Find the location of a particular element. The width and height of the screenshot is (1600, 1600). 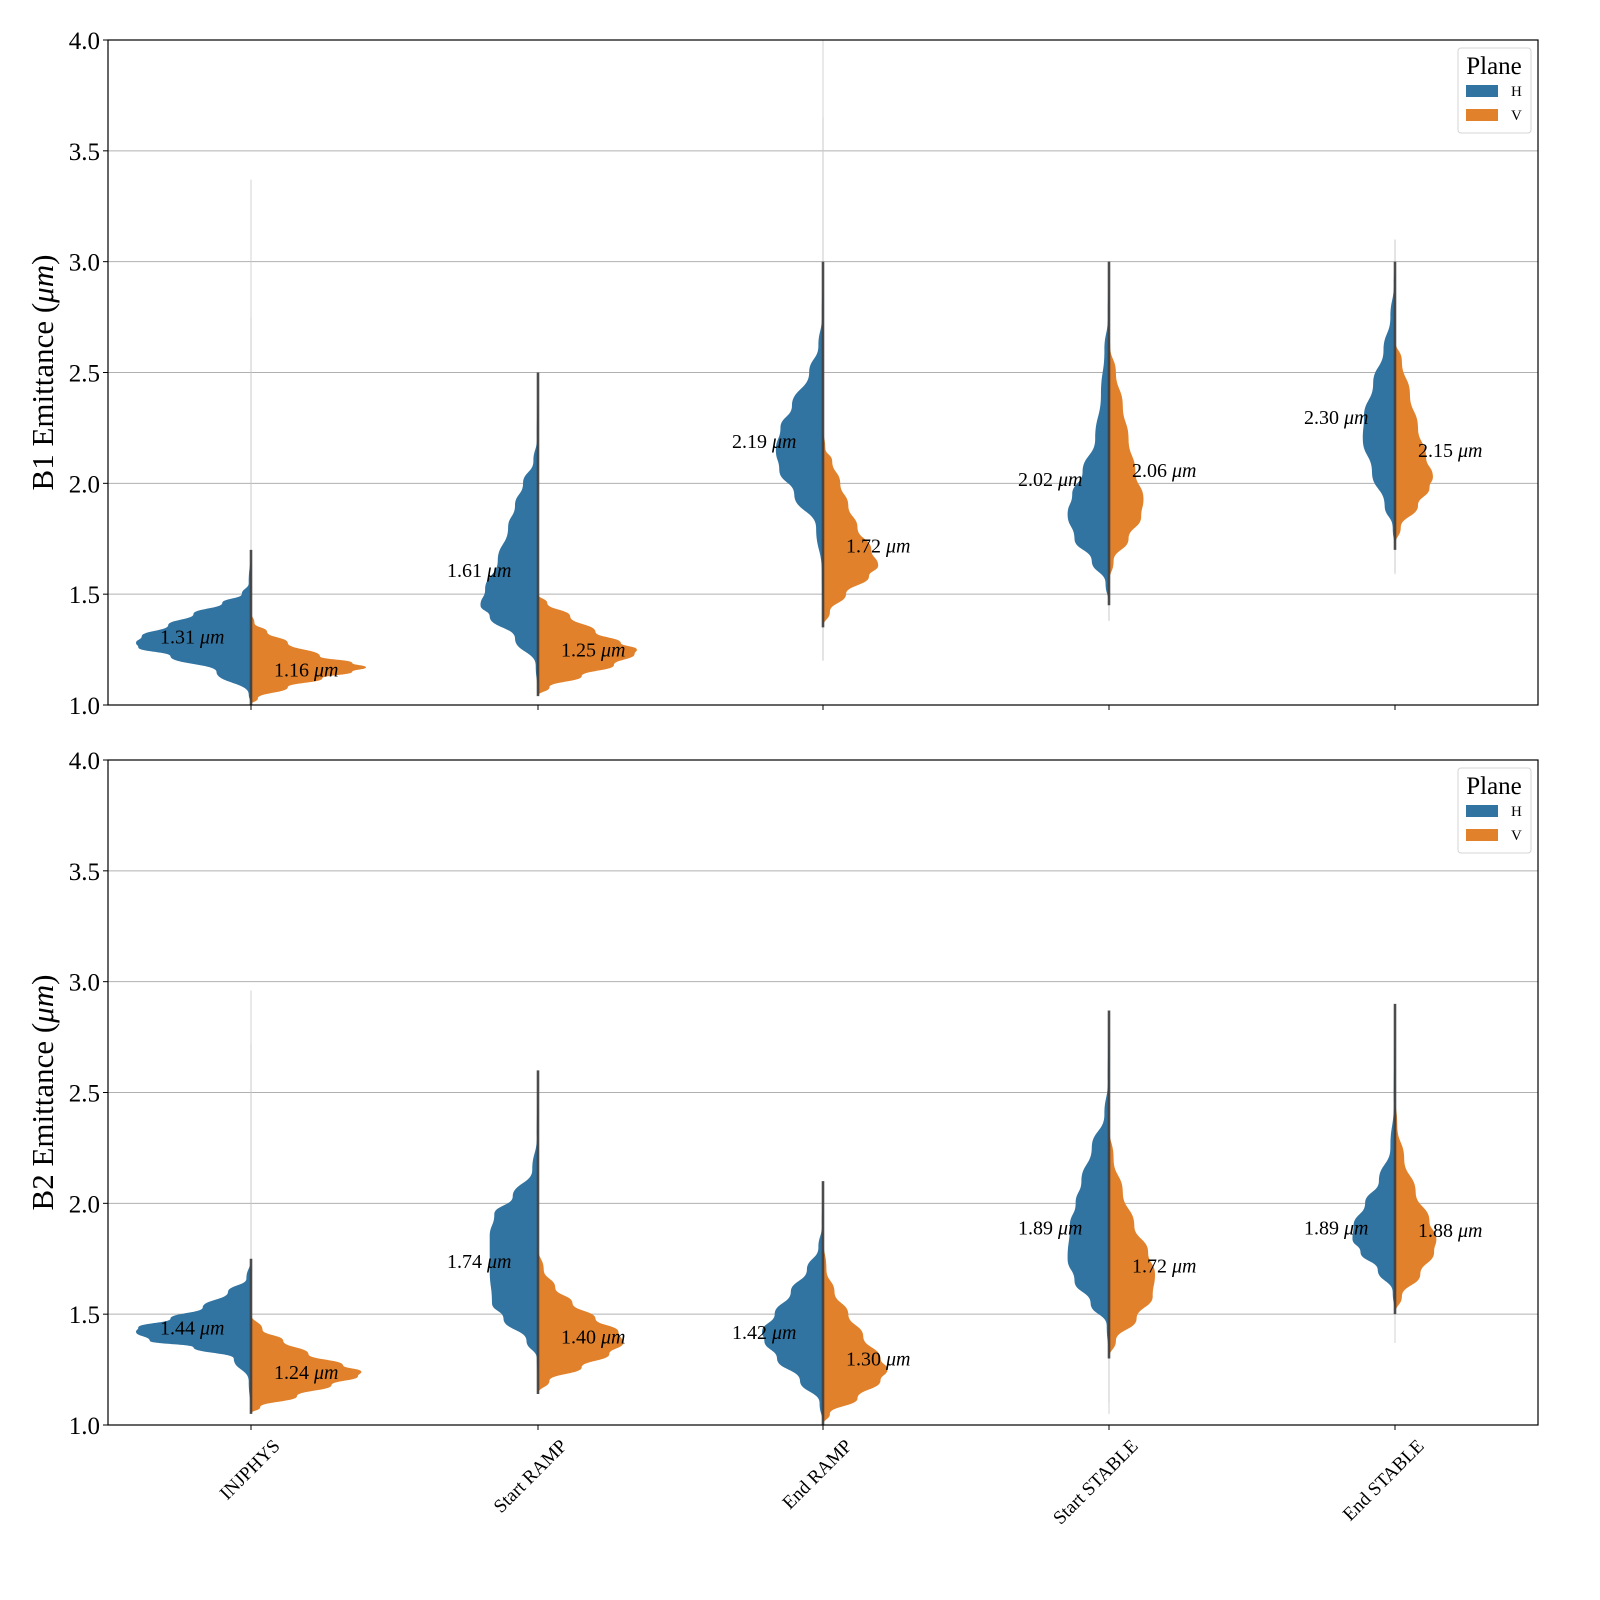

legend: Plane HV is located at coordinates (1494, 90).